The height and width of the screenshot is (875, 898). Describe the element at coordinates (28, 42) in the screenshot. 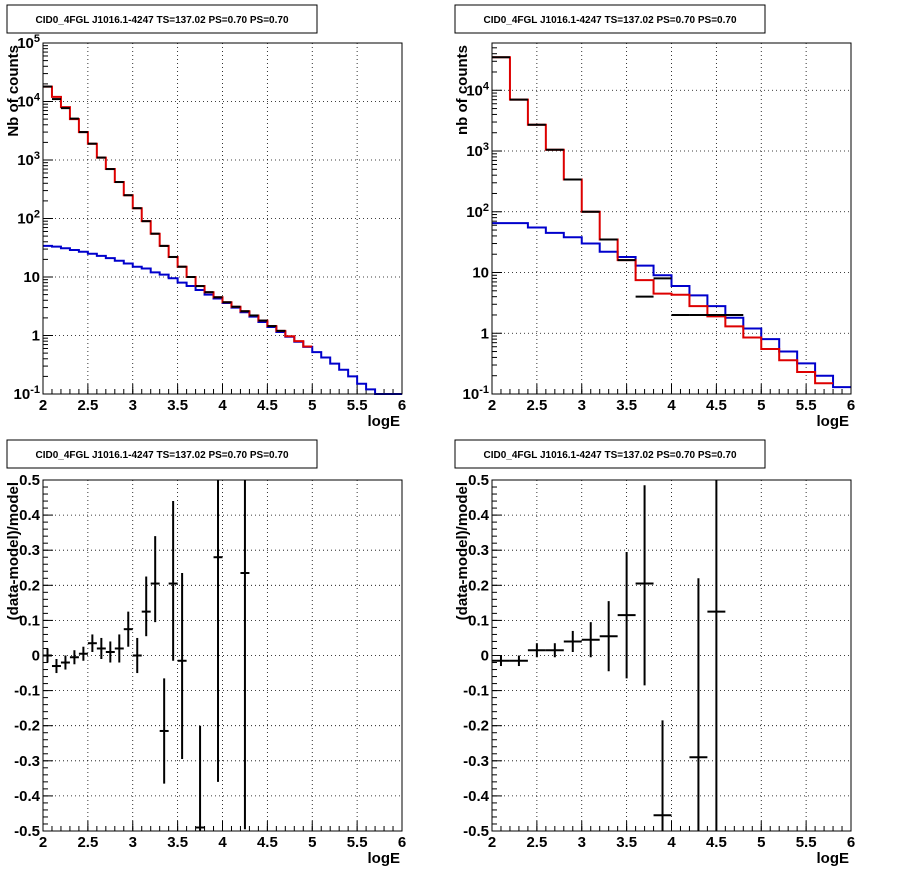

I see `y-tick-label: 10⁵` at that location.